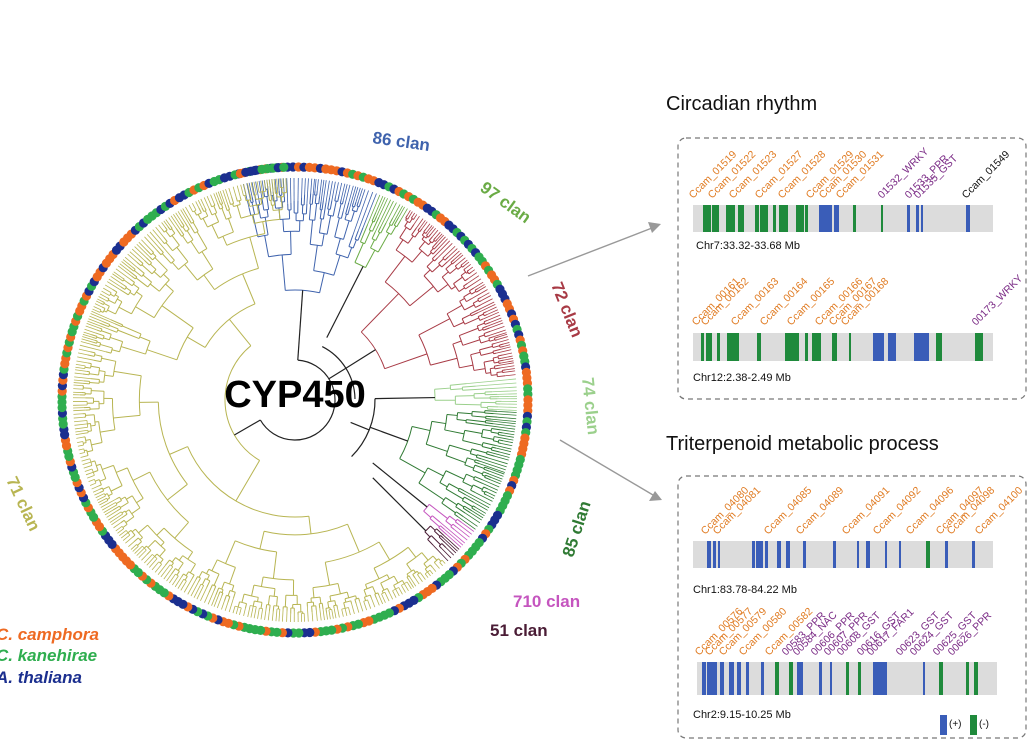 The image size is (1032, 753). I want to click on panel-title-triterpenoid: Triterpenoid metabolic process, so click(802, 444).